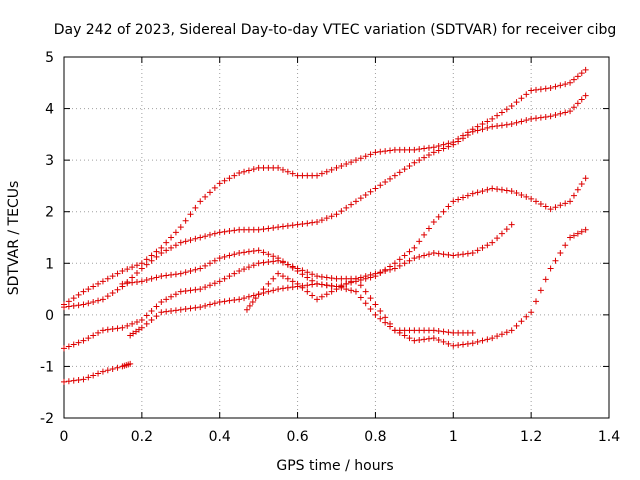 The width and height of the screenshot is (640, 480). Describe the element at coordinates (64, 437) in the screenshot. I see `x-tick-label: 0` at that location.